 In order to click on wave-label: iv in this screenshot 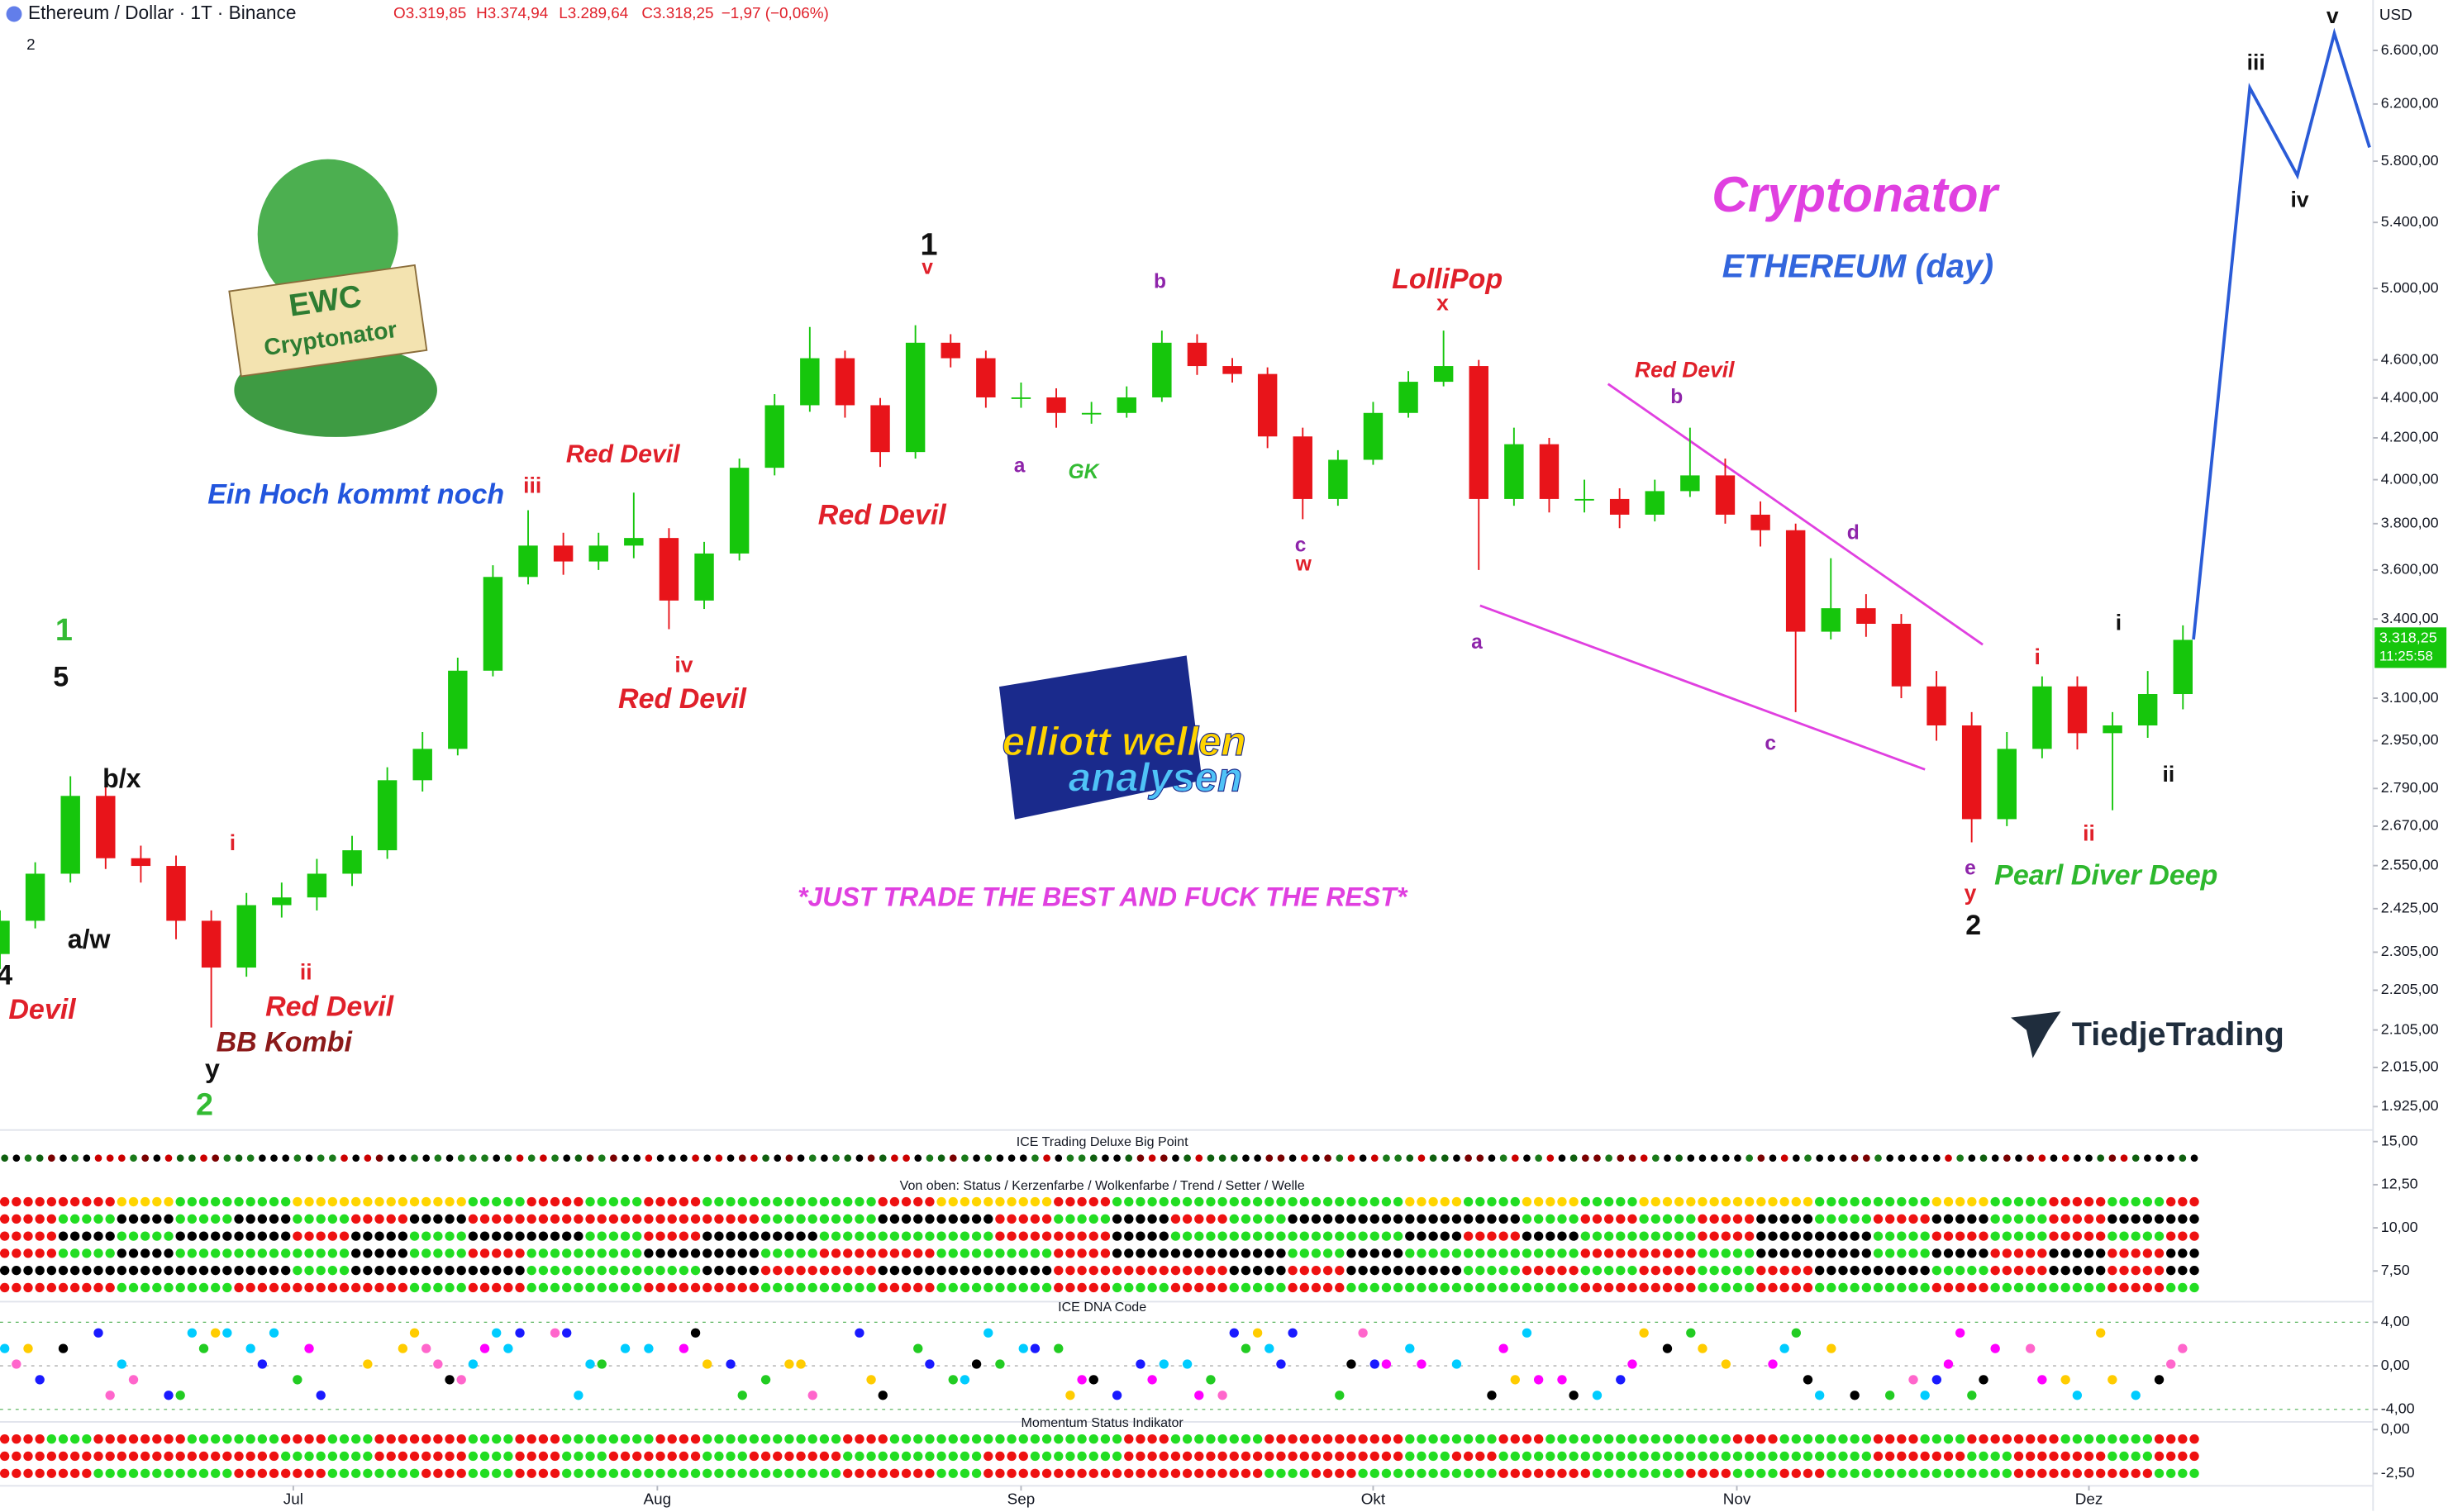, I will do `click(683, 665)`.